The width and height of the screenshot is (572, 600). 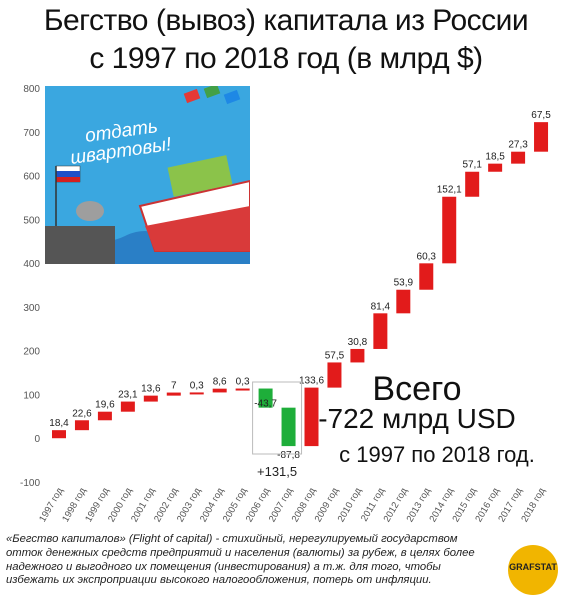 What do you see at coordinates (472, 165) in the screenshot?
I see `data-label: 57,1` at bounding box center [472, 165].